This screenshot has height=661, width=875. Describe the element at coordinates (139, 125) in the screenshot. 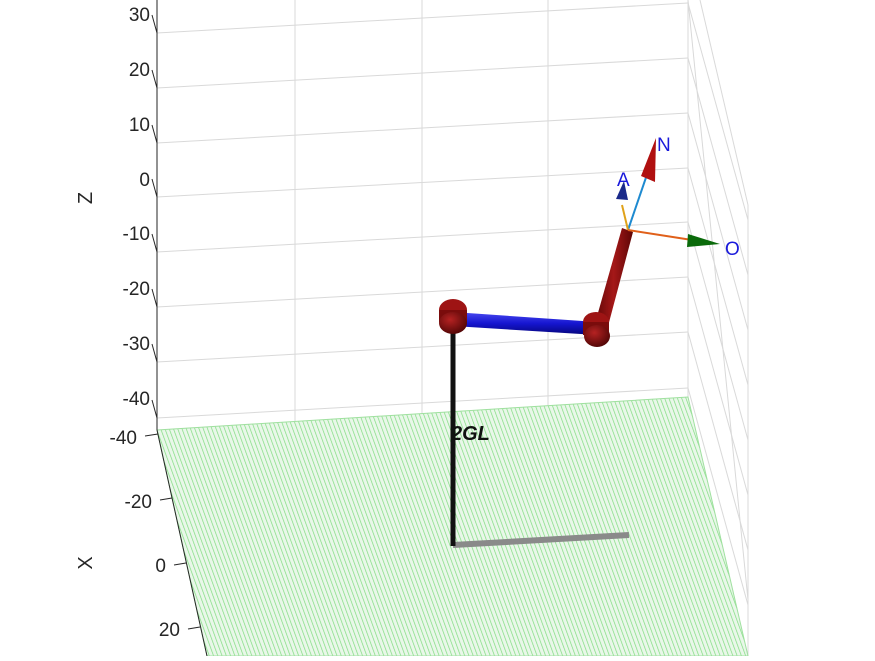

I see `z-tick-label: 10` at that location.